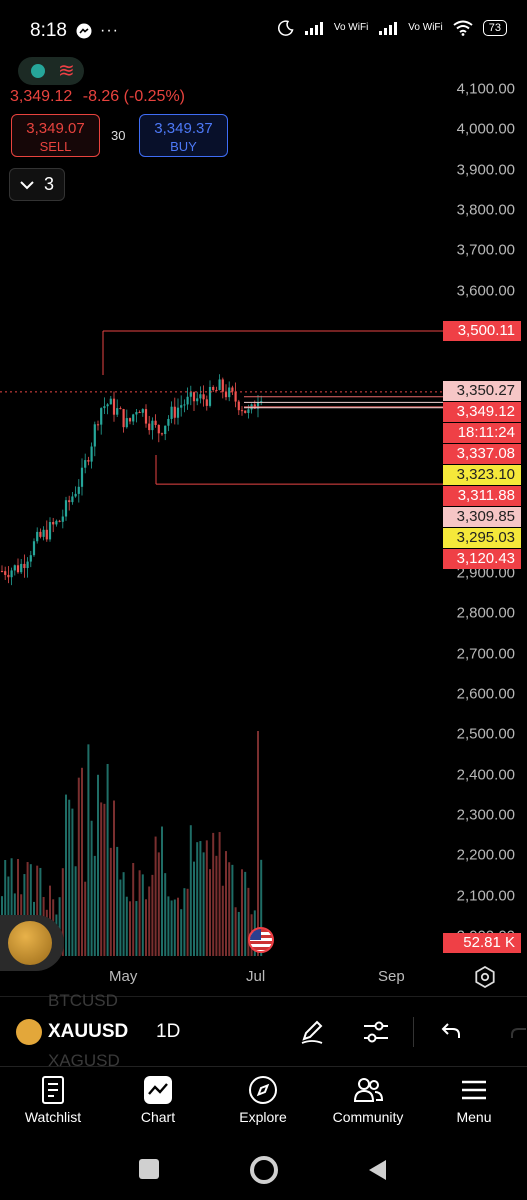 Image resolution: width=527 pixels, height=1200 pixels. I want to click on price-label: 3,500.11, so click(482, 330).